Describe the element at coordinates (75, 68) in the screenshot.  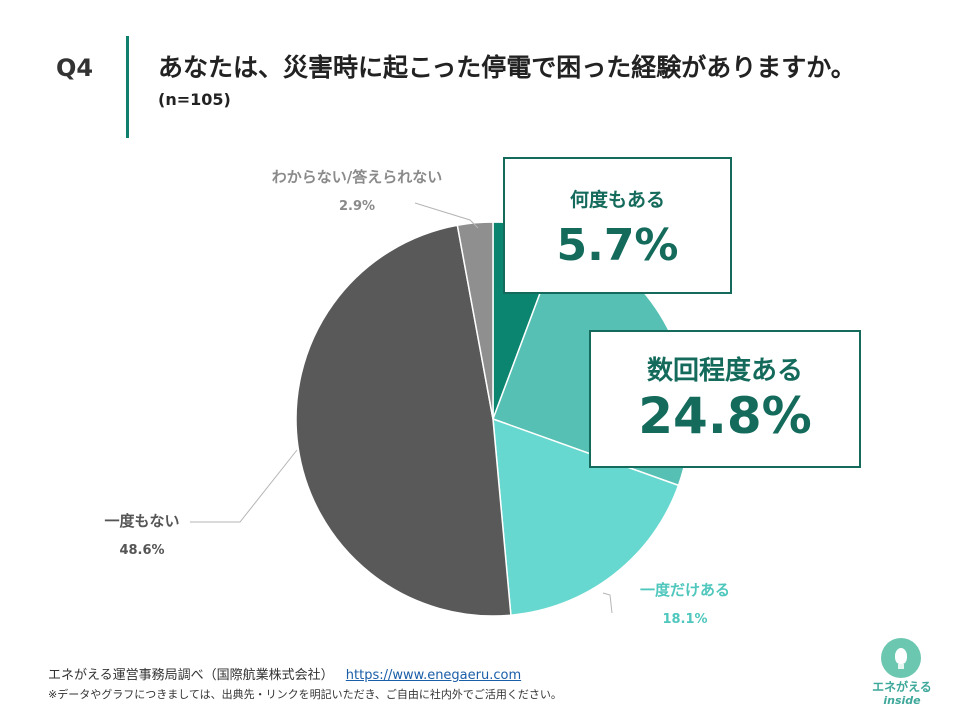
I see `question-number: Q4` at that location.